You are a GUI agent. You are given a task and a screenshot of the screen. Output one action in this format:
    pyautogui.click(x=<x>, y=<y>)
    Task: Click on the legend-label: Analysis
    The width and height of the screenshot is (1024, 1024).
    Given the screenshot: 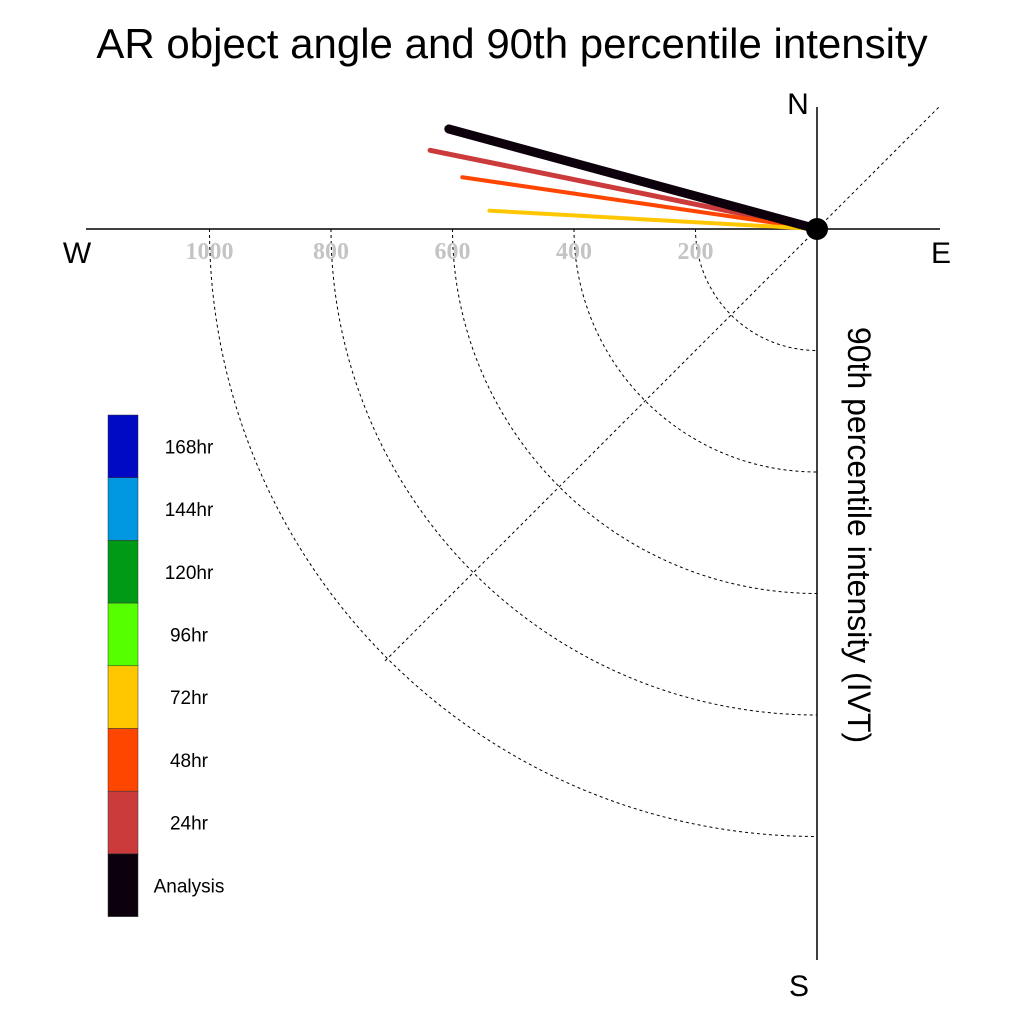 What is the action you would take?
    pyautogui.click(x=189, y=886)
    